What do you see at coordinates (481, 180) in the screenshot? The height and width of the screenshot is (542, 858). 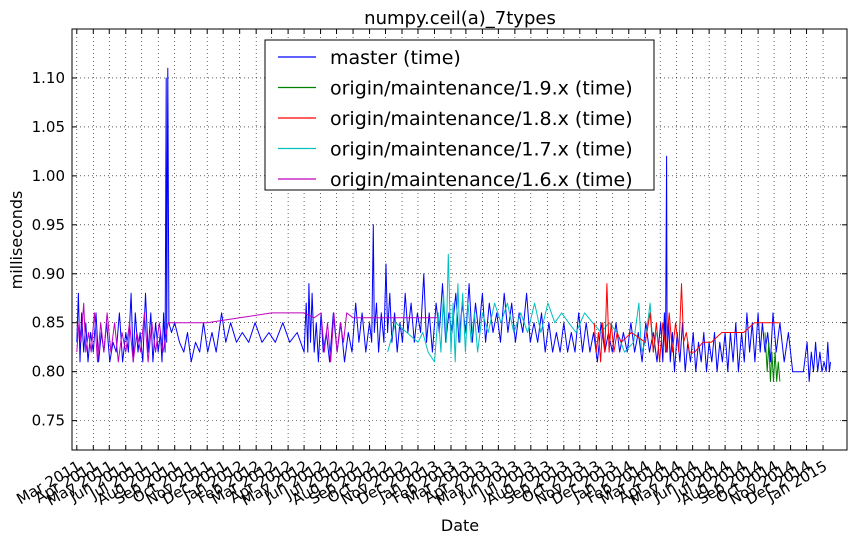 I see `legend-label: origin/maintenance/1.6.x (time)` at bounding box center [481, 180].